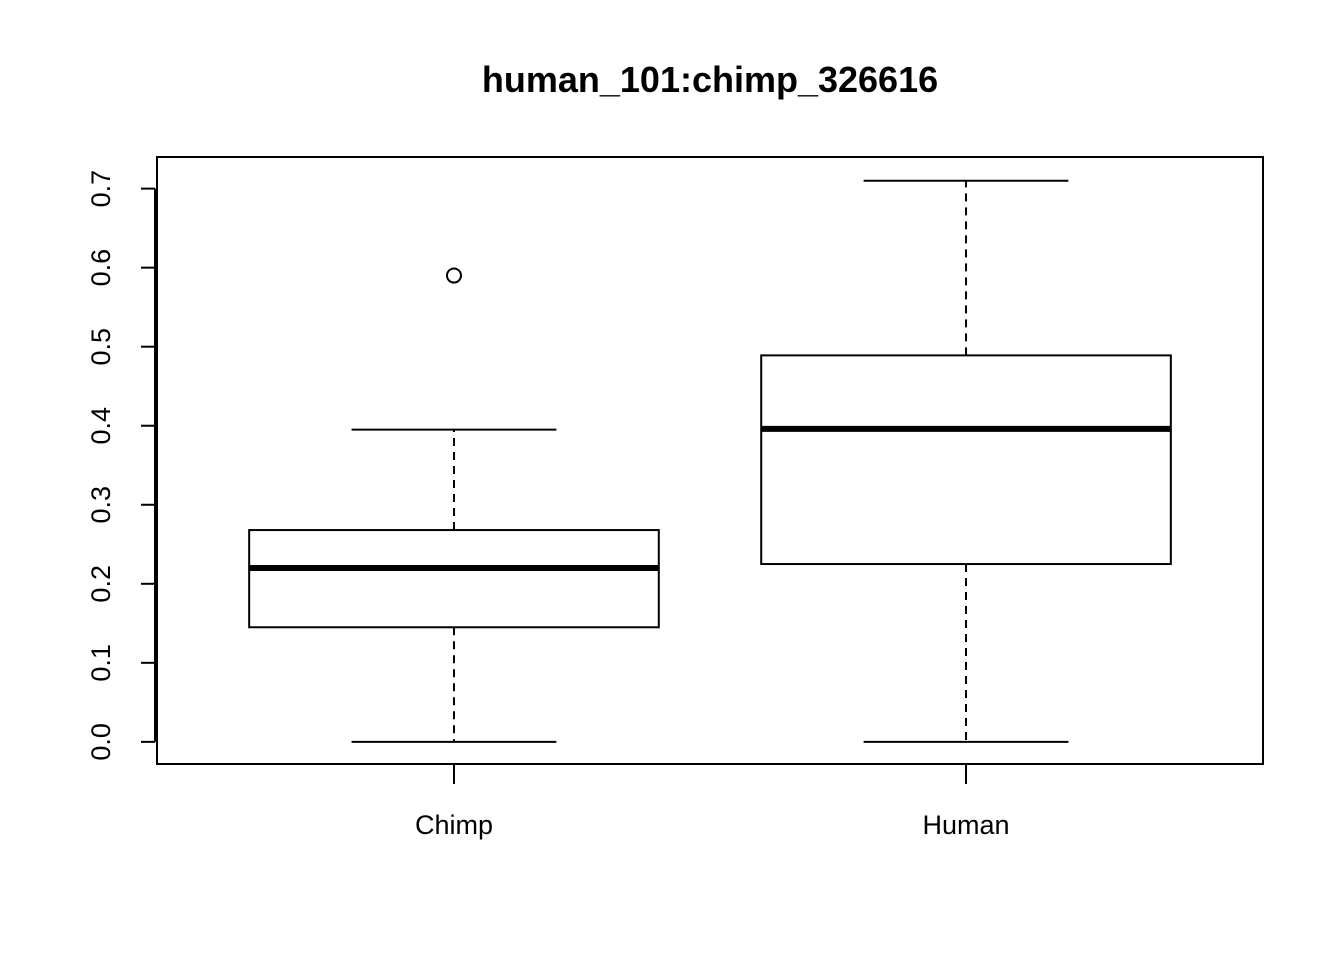 The image size is (1344, 960). What do you see at coordinates (101, 268) in the screenshot?
I see `y-tick-label: 0.6` at bounding box center [101, 268].